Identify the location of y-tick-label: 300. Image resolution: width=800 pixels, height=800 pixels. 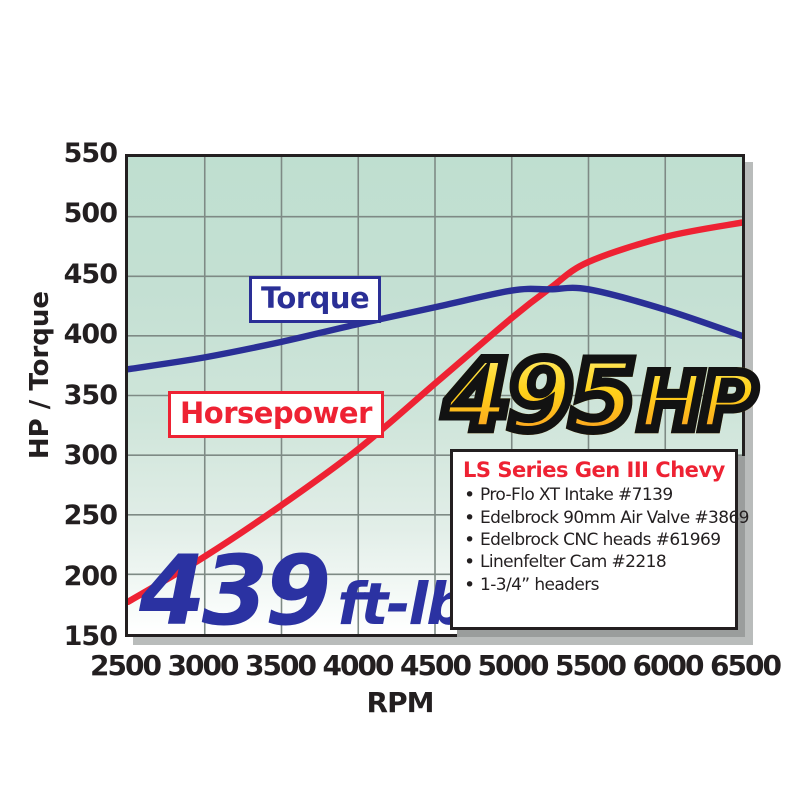
(90, 455).